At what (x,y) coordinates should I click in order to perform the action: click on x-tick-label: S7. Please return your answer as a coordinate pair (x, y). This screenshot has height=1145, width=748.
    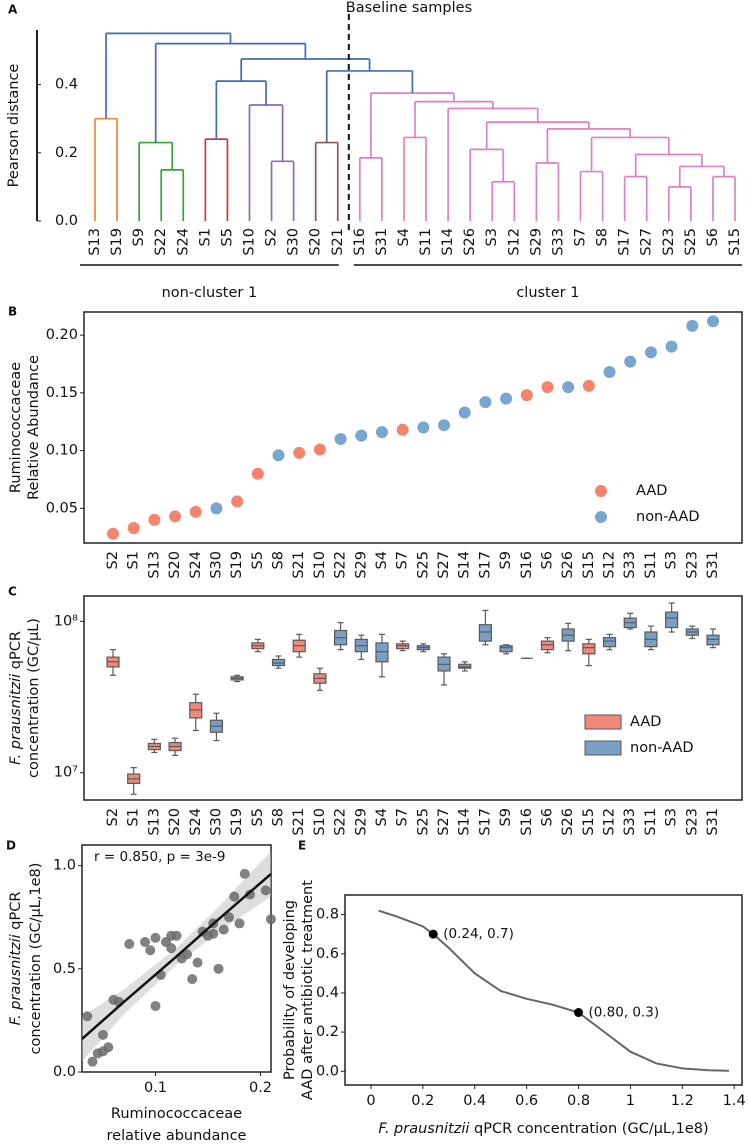
    Looking at the image, I should click on (403, 560).